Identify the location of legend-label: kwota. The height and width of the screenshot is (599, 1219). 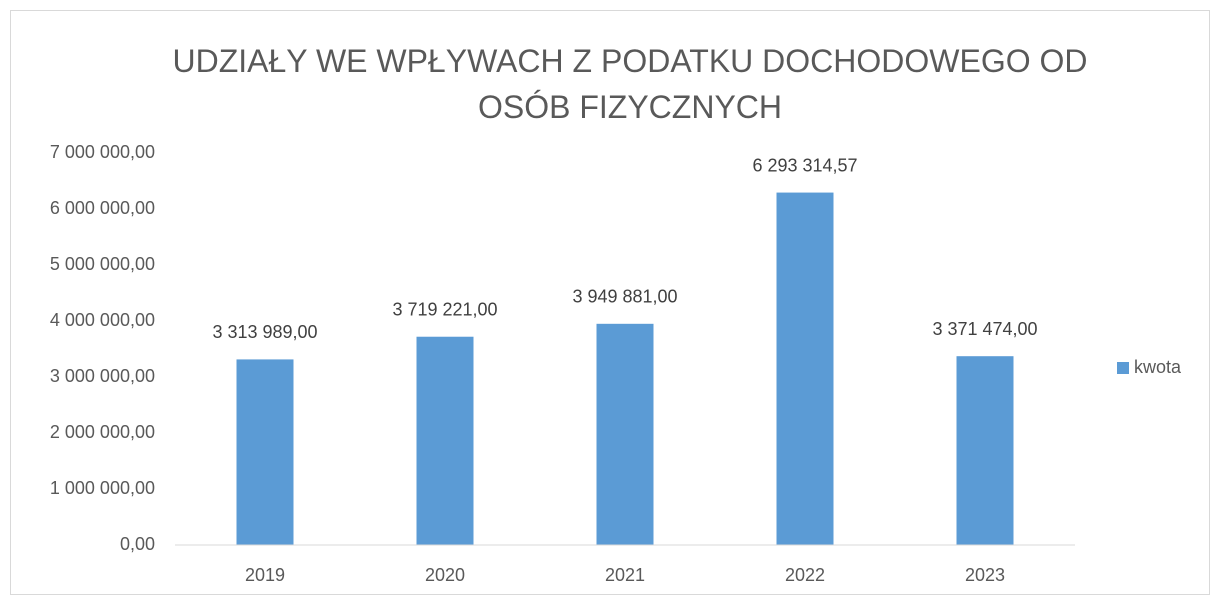
(1158, 367).